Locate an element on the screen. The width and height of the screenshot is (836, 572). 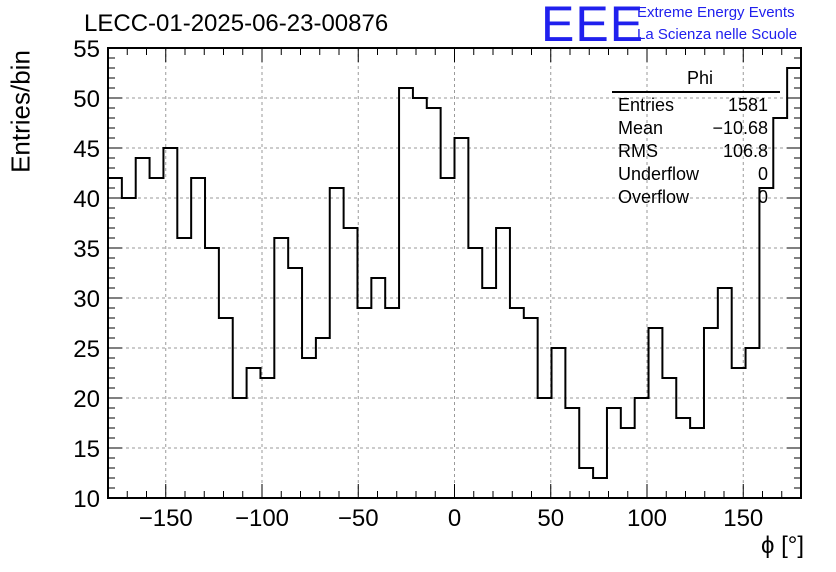
stats-label: Mean is located at coordinates (641, 128).